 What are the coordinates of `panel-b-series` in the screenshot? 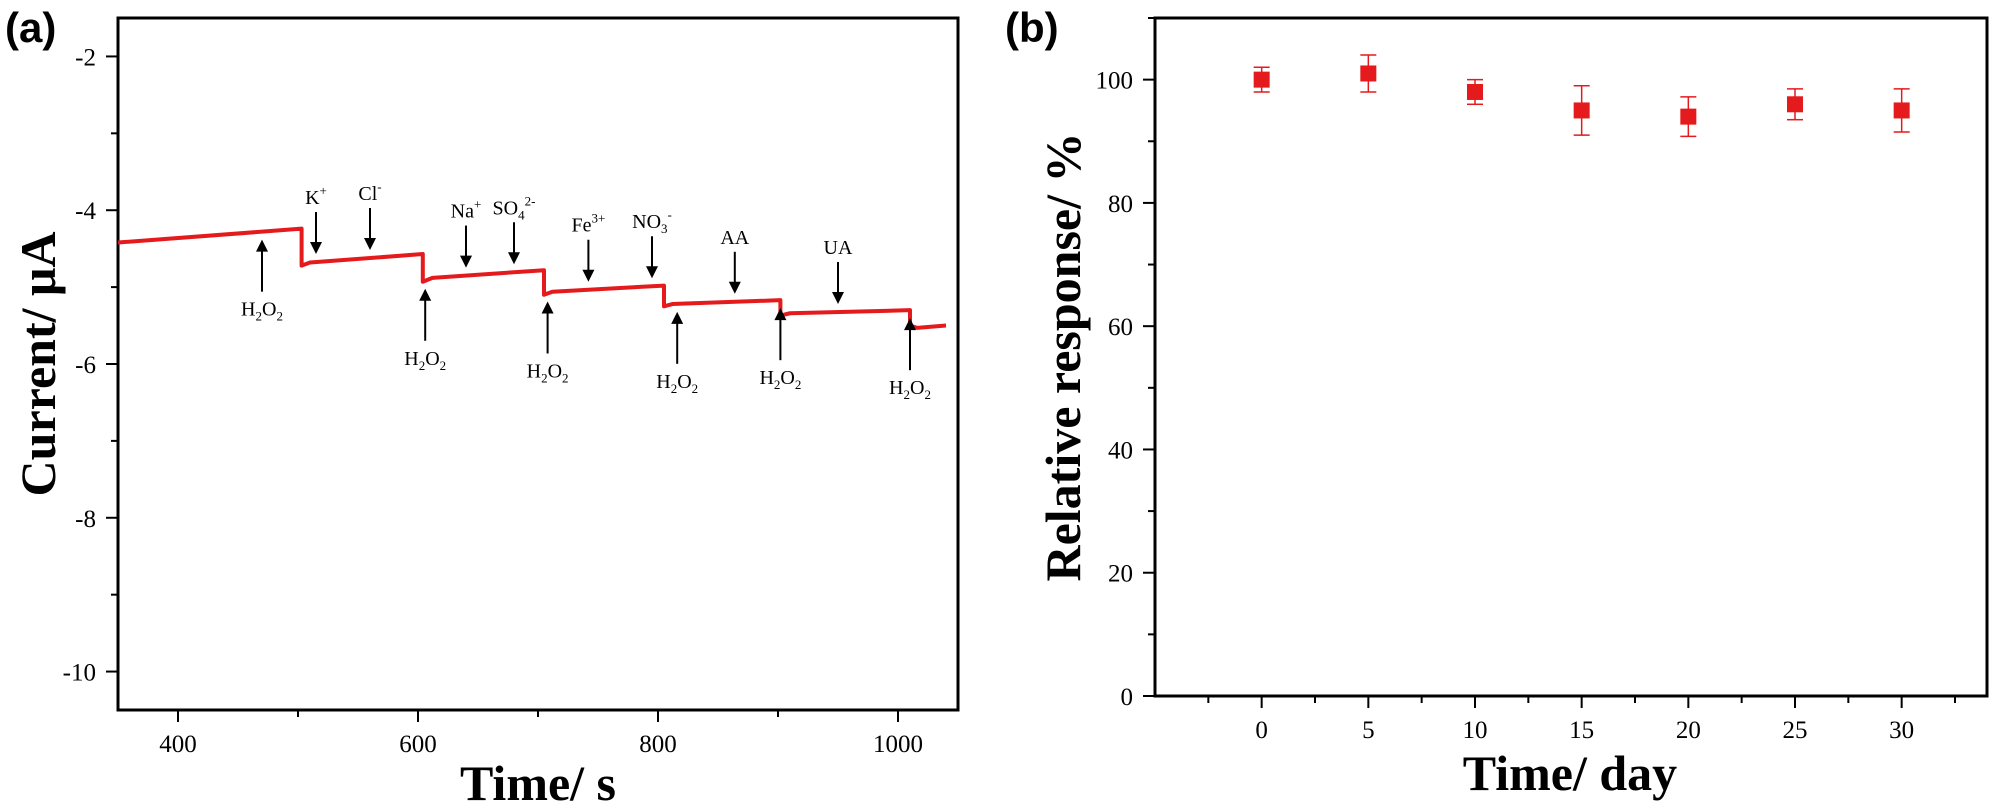 It's located at (1581, 96).